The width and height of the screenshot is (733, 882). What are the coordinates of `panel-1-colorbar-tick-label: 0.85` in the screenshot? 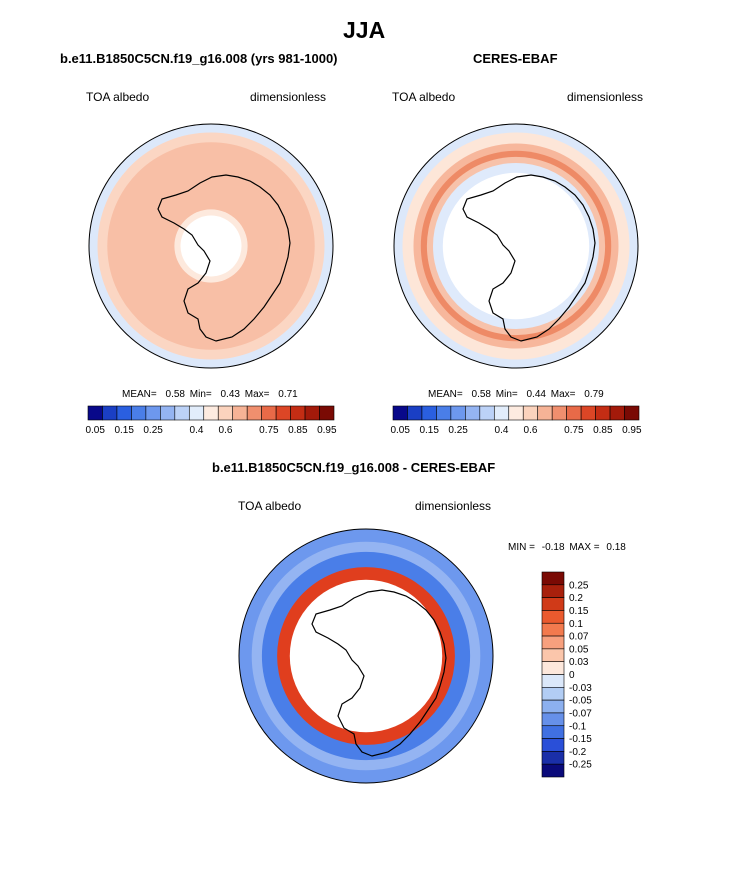 It's located at (298, 430).